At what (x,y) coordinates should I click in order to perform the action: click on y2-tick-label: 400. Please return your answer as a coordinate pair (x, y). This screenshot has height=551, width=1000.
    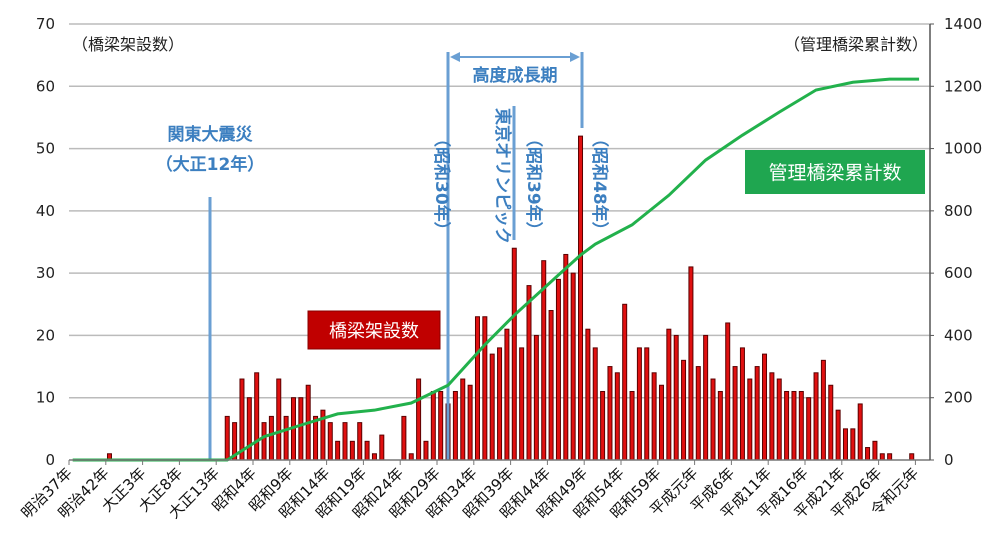
    Looking at the image, I should click on (958, 335).